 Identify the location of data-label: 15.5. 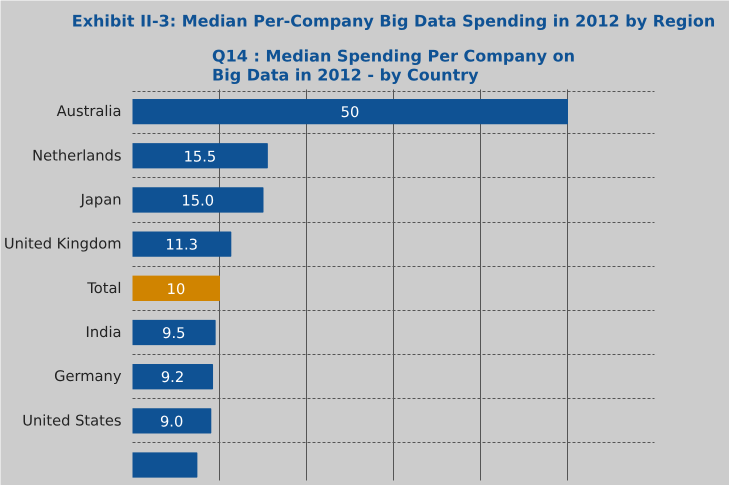
(200, 157).